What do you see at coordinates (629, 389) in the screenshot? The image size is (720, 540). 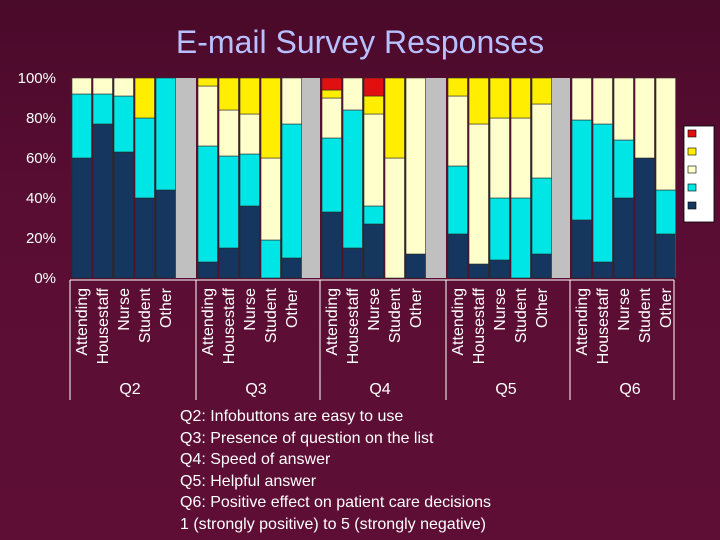 I see `group-label-q6: Q6` at bounding box center [629, 389].